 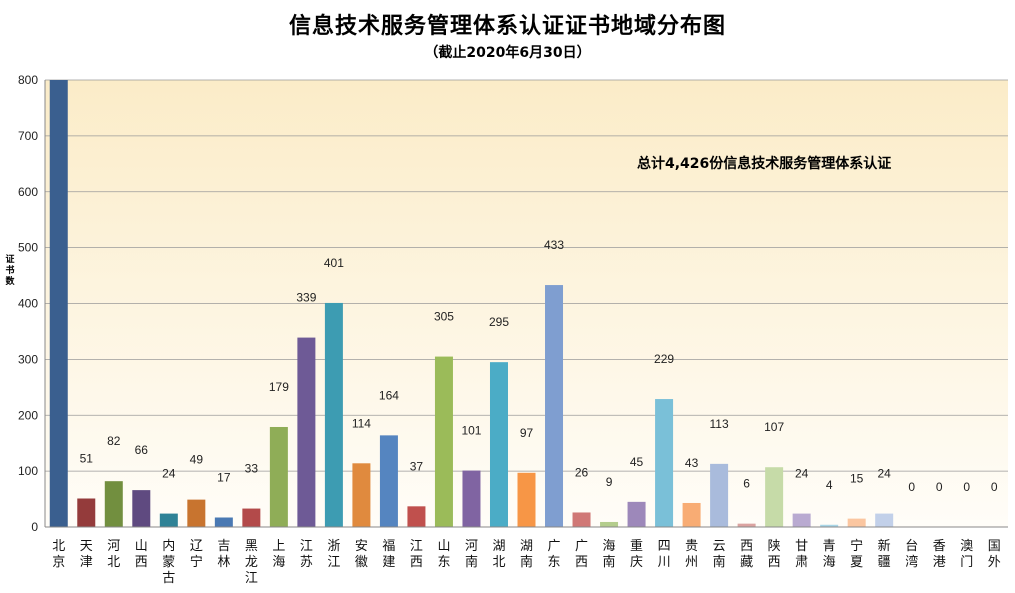 What do you see at coordinates (581, 519) in the screenshot?
I see `bar-广西` at bounding box center [581, 519].